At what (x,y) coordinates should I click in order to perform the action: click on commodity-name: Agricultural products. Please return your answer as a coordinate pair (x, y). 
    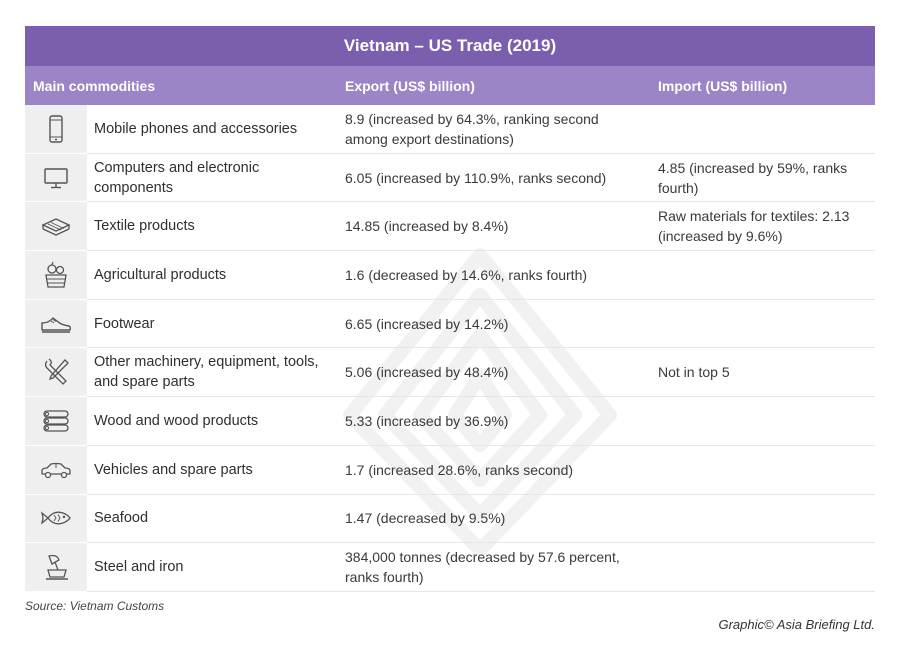
    Looking at the image, I should click on (160, 274).